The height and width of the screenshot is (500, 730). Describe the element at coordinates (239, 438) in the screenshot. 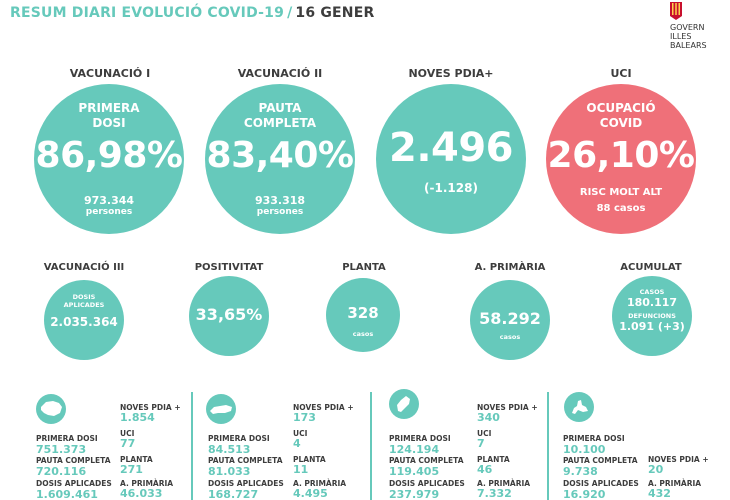

I see `menorca-primera-label: PRIMERA DOSI` at that location.